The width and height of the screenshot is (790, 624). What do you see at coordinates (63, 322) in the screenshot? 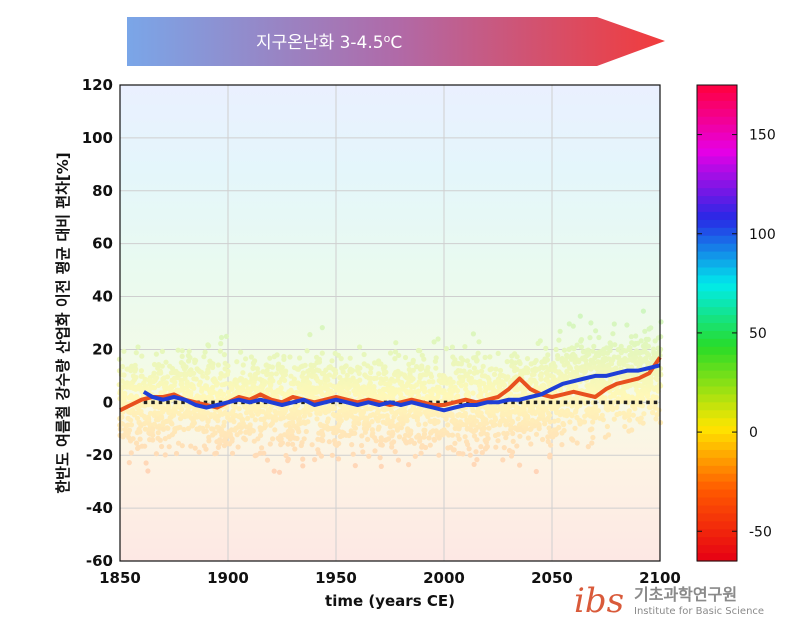
I see `y-axis-title: 한반도 여름철 강수량 산업화 이전 평균 대비 편차[%]` at bounding box center [63, 322].